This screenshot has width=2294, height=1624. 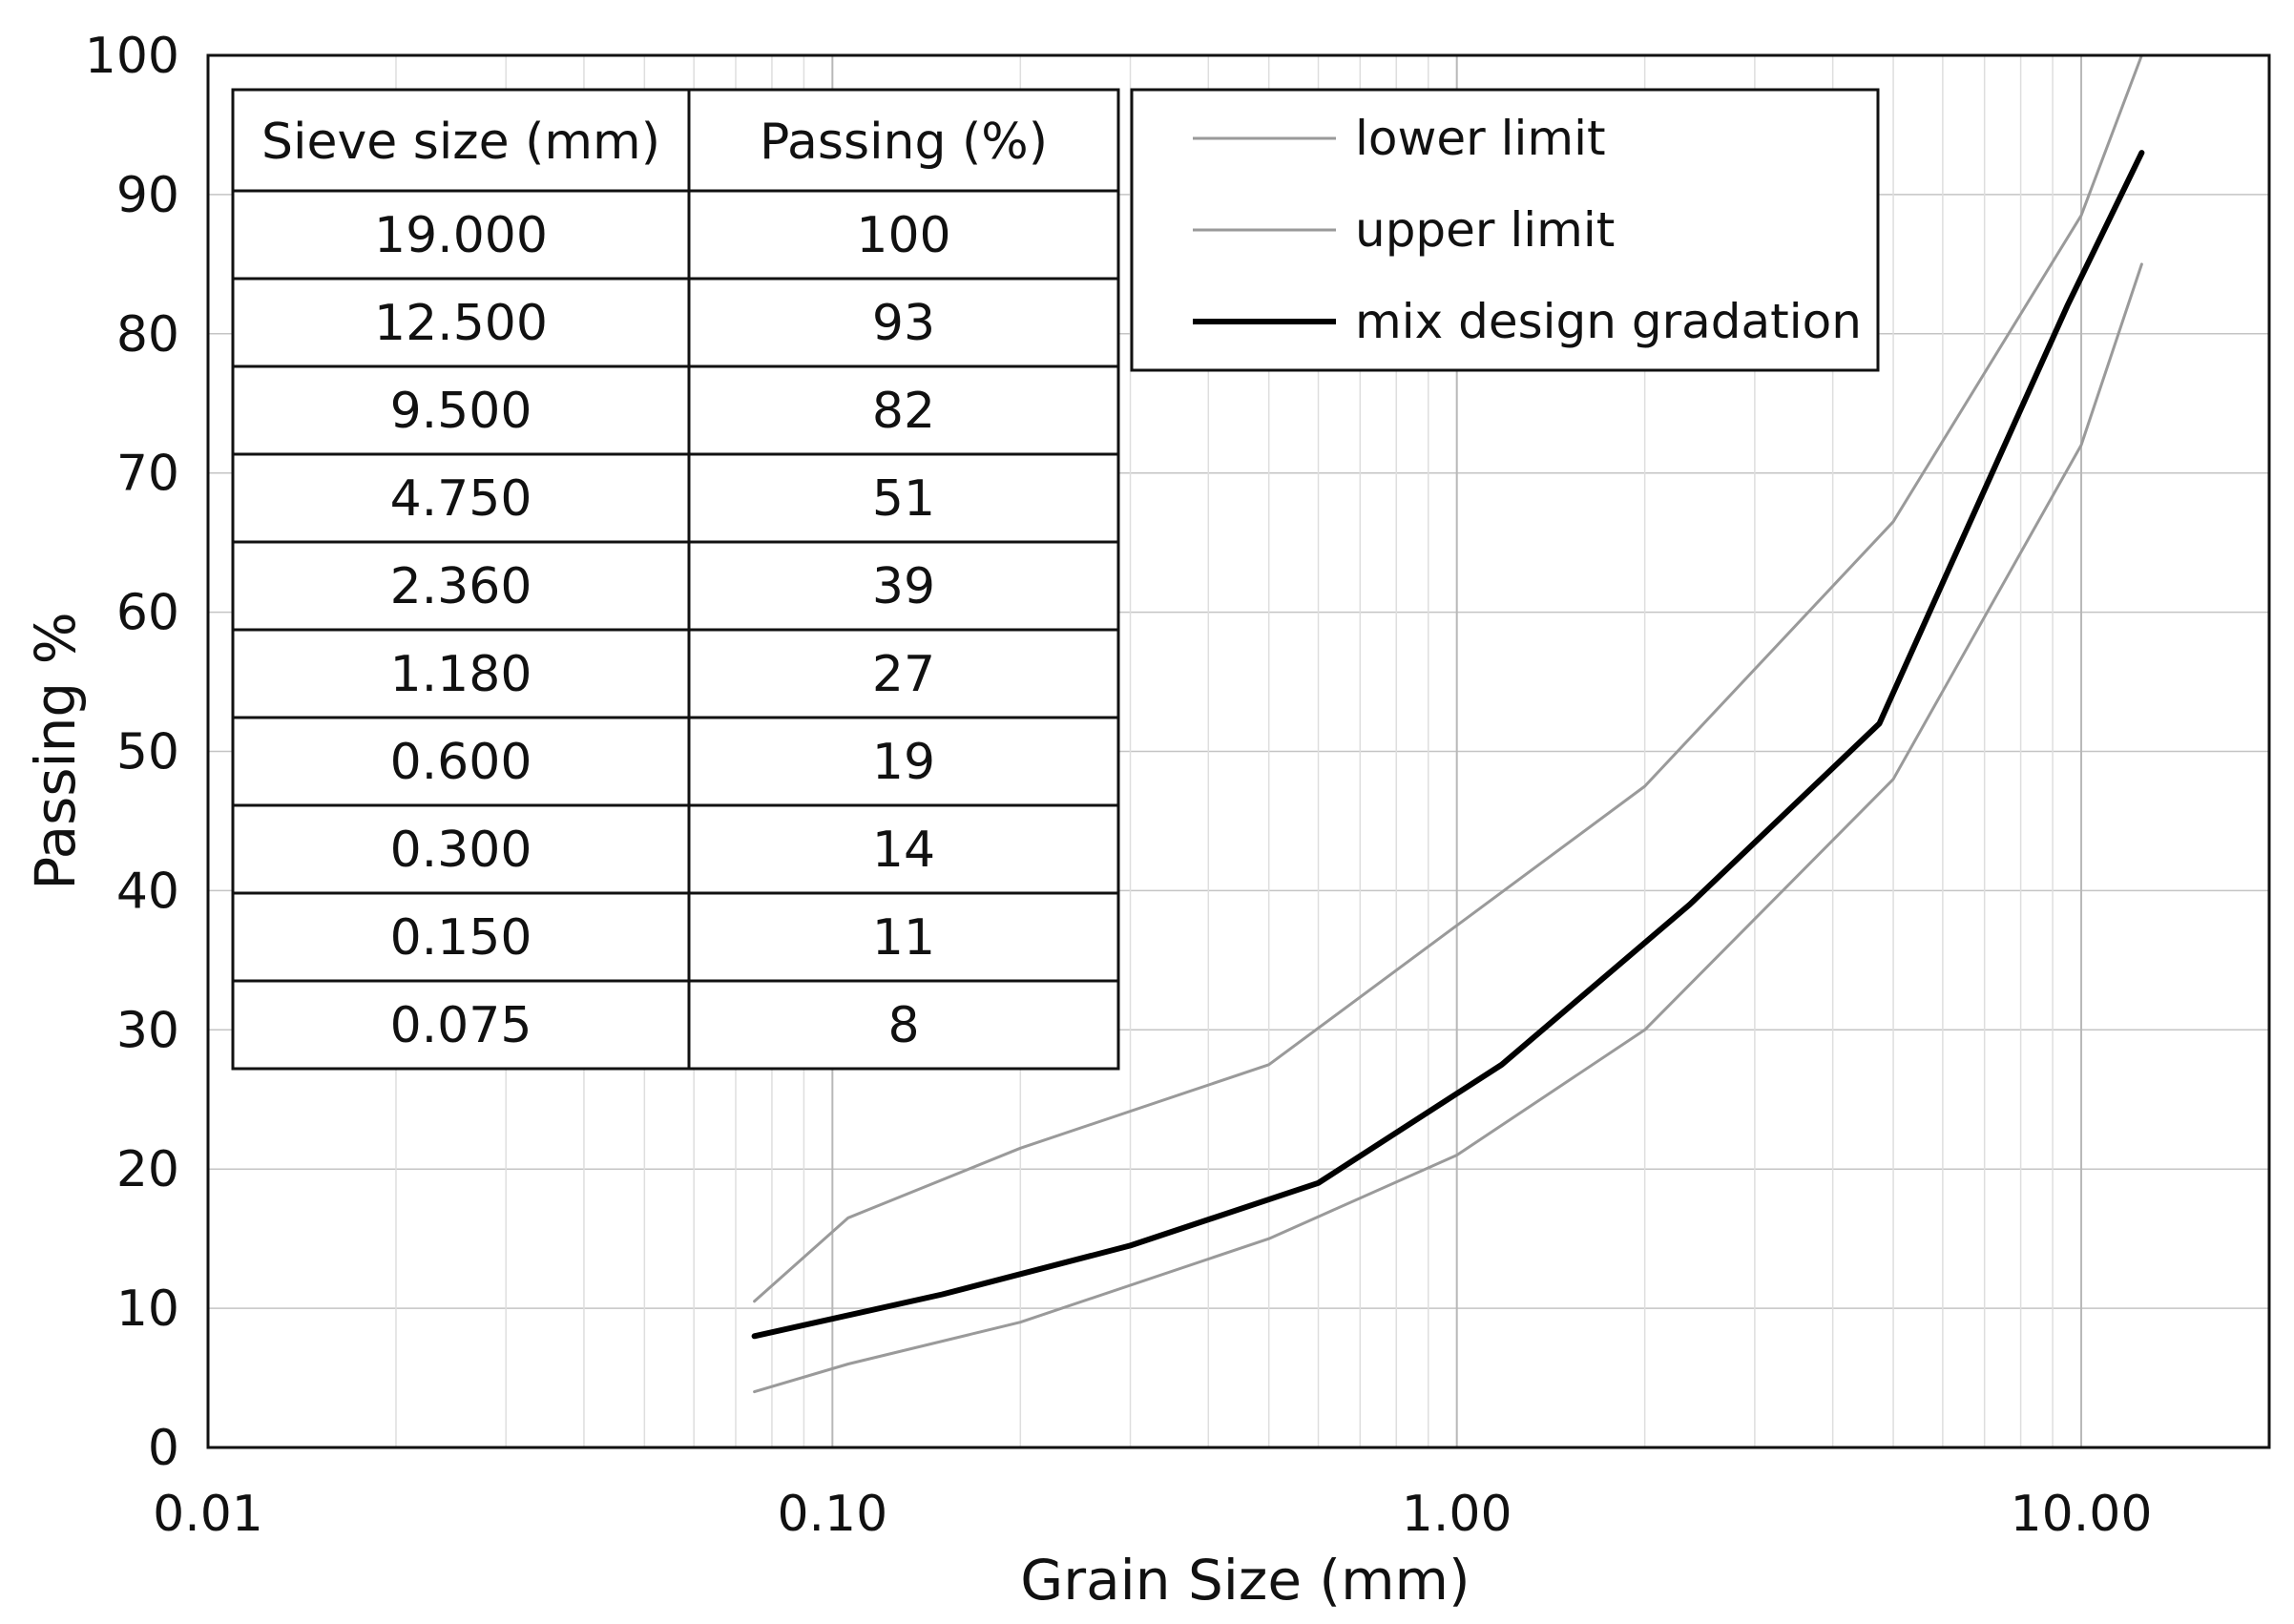 I want to click on table-cell: 19, so click(x=904, y=762).